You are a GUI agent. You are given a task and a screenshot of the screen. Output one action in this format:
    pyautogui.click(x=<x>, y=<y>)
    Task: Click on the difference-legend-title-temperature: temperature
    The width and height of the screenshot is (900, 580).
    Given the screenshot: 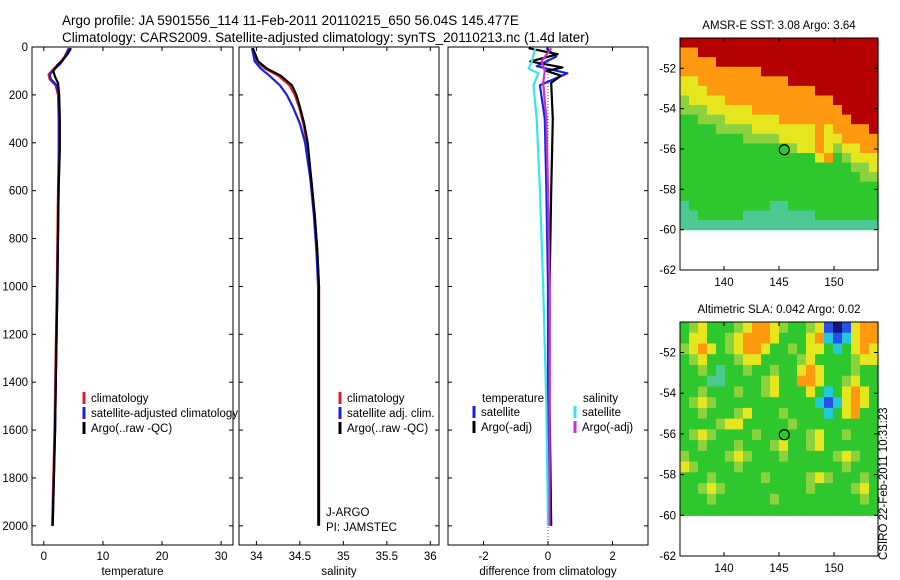 What is the action you would take?
    pyautogui.click(x=513, y=399)
    